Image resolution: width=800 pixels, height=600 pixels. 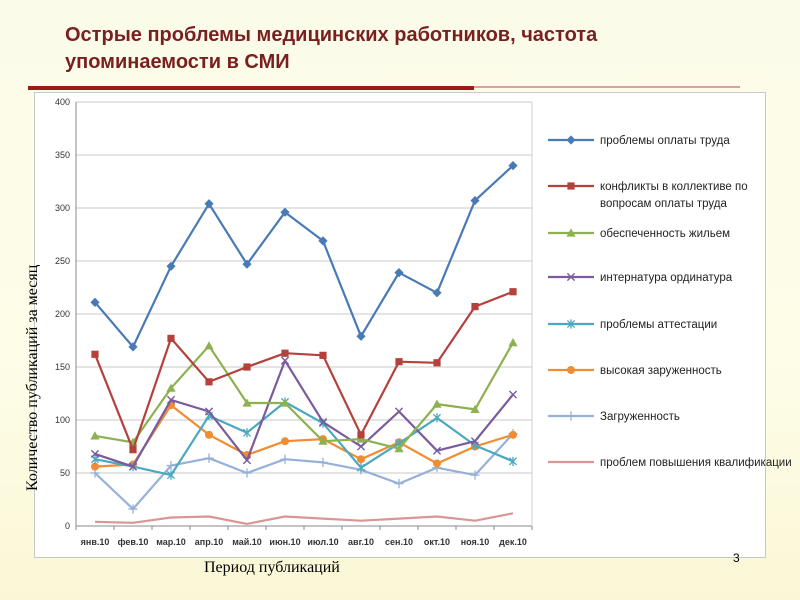 I want to click on x-tick-label: ноя.10, so click(x=475, y=542).